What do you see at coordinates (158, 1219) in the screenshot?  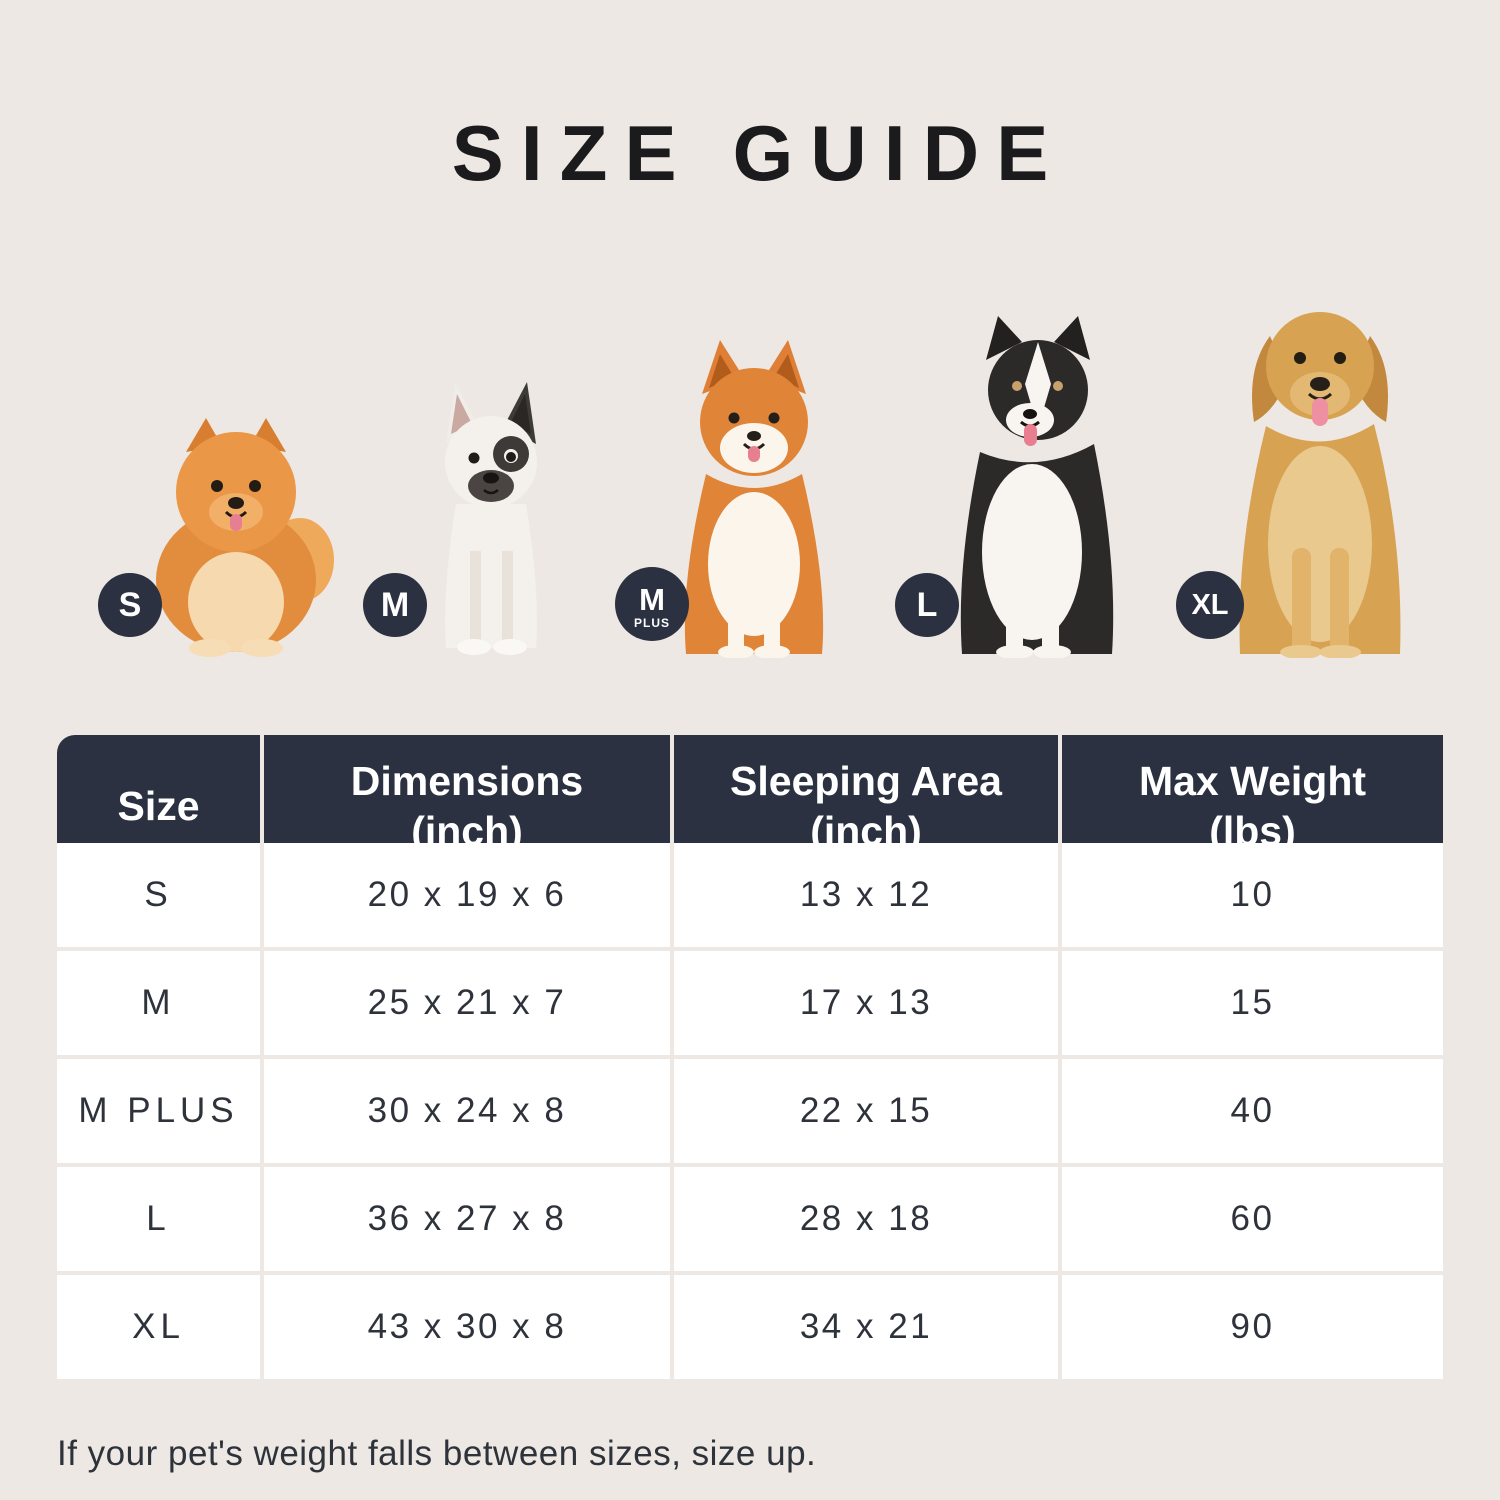 I see `table-cell-size: L` at bounding box center [158, 1219].